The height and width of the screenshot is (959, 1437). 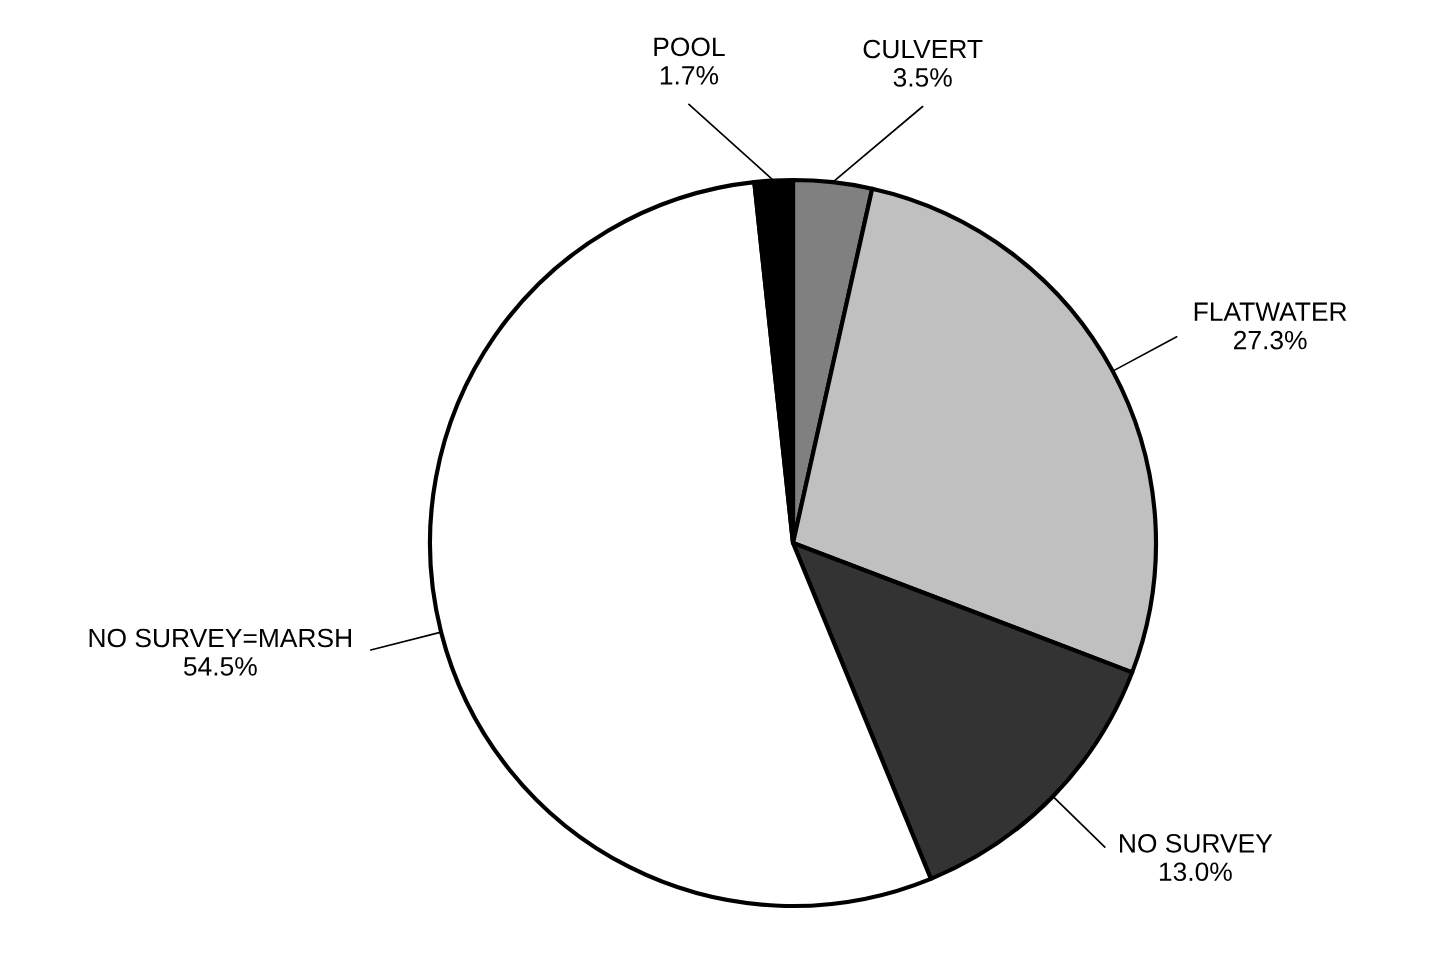 I want to click on slice-label: FLATWATER, so click(x=1270, y=311).